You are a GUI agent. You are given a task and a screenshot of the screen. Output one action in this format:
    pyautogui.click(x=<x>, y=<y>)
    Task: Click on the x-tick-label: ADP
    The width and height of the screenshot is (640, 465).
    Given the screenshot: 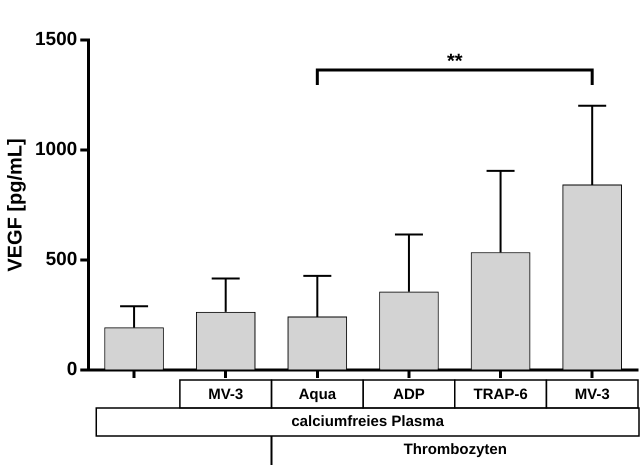 What is the action you would take?
    pyautogui.click(x=409, y=395)
    